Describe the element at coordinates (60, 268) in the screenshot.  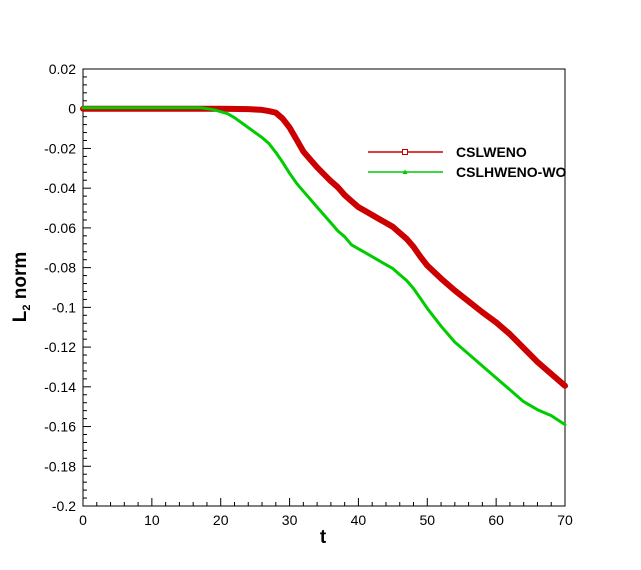
I see `y-tick-label: -0.08` at that location.